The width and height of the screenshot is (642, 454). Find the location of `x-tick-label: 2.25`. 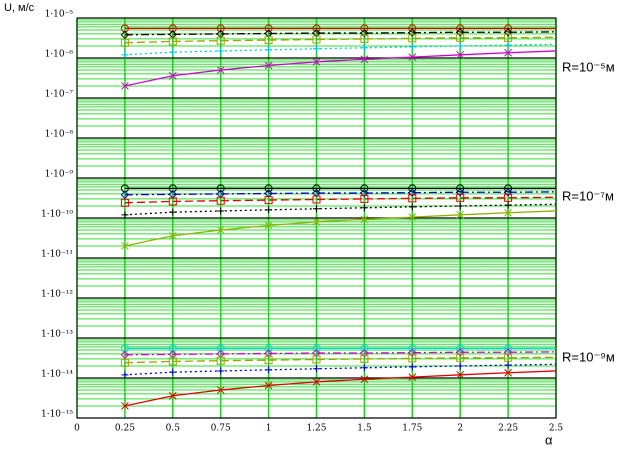

x-tick-label: 2.25 is located at coordinates (508, 429).